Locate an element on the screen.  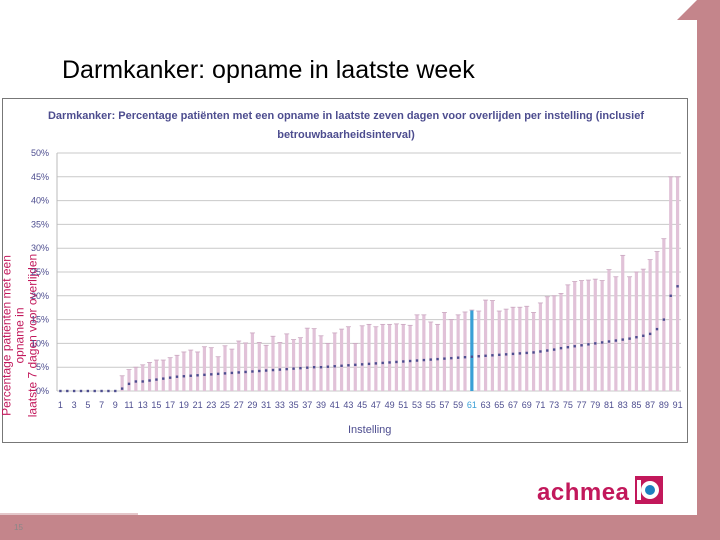
x-tick-label: 63 is located at coordinates (486, 405).